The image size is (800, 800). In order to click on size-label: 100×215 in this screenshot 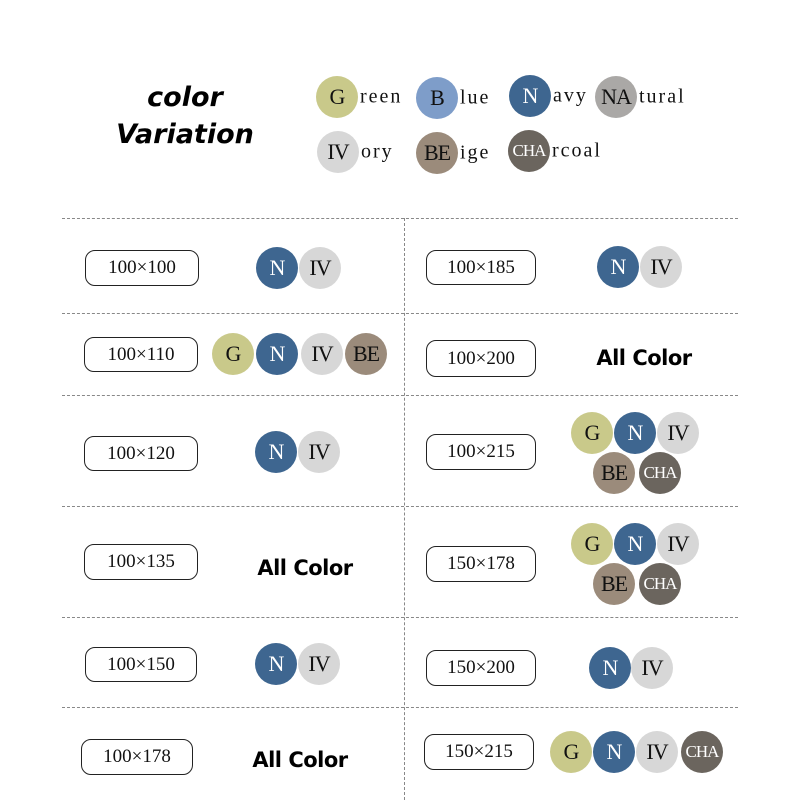, I will do `click(481, 452)`.